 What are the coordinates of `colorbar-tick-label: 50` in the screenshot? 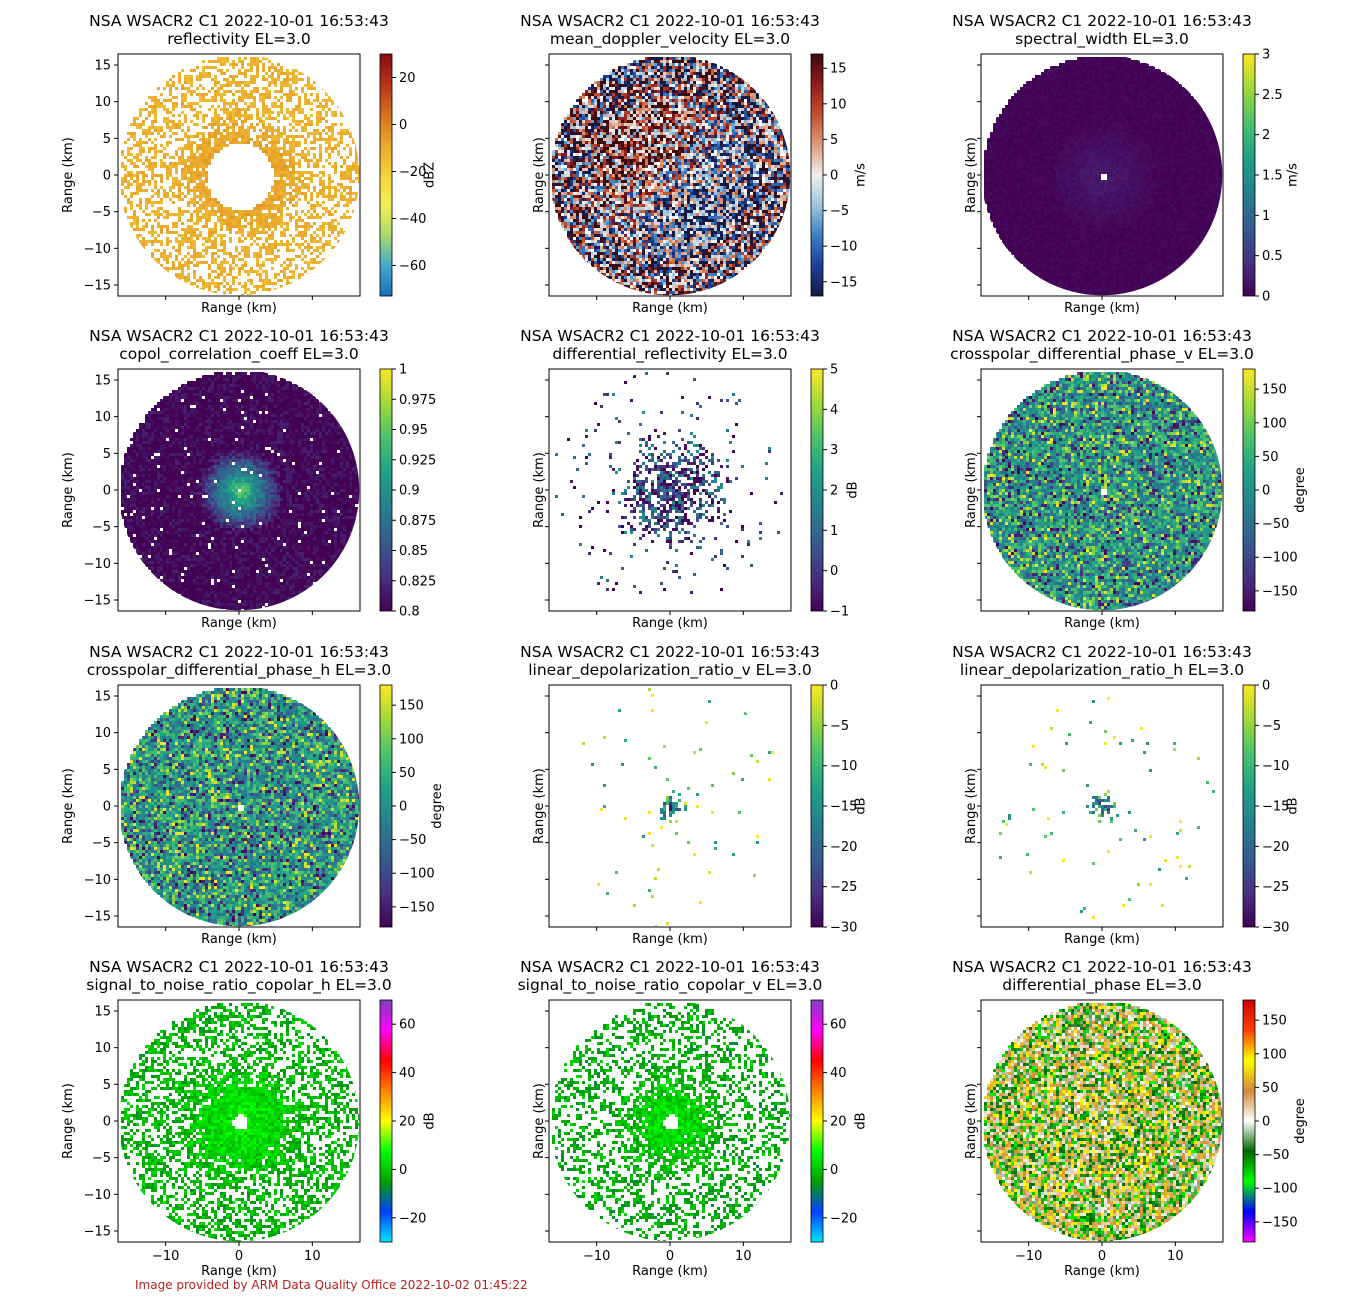 It's located at (1270, 457).